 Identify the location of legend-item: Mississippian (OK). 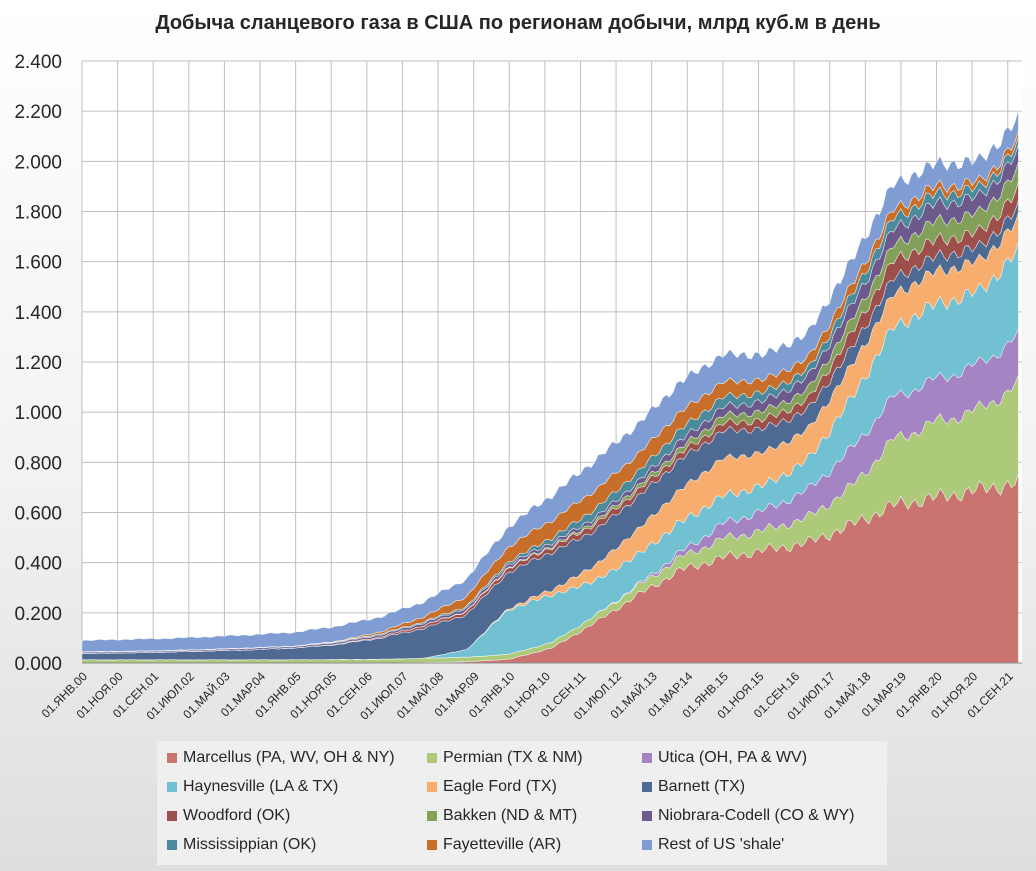
(241, 845).